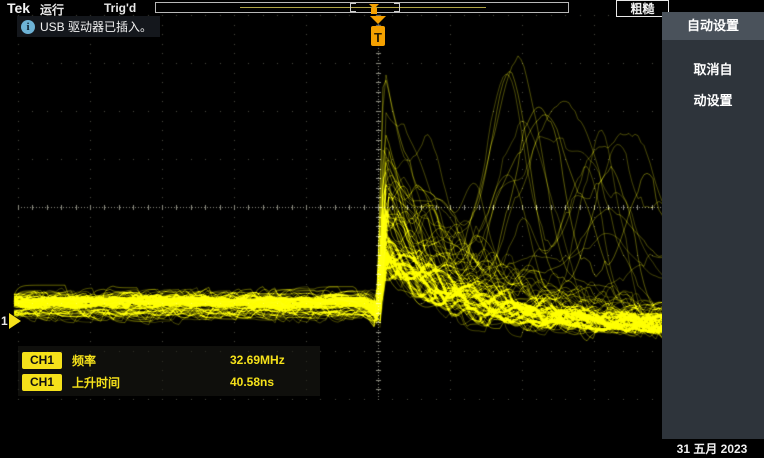 Image resolution: width=764 pixels, height=458 pixels. Describe the element at coordinates (642, 8) in the screenshot. I see `knob-resolution-indicator: 粗糙` at that location.